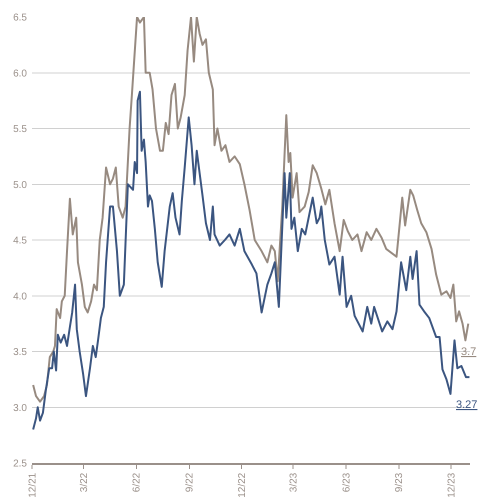  What do you see at coordinates (452, 485) in the screenshot?
I see `x-tick-label: 12/23` at bounding box center [452, 485].